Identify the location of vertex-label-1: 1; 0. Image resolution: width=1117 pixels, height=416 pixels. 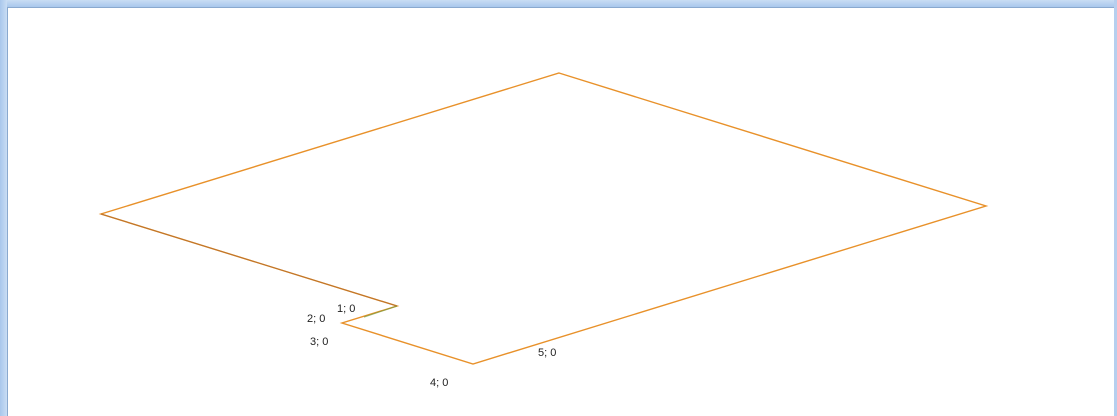
(346, 309).